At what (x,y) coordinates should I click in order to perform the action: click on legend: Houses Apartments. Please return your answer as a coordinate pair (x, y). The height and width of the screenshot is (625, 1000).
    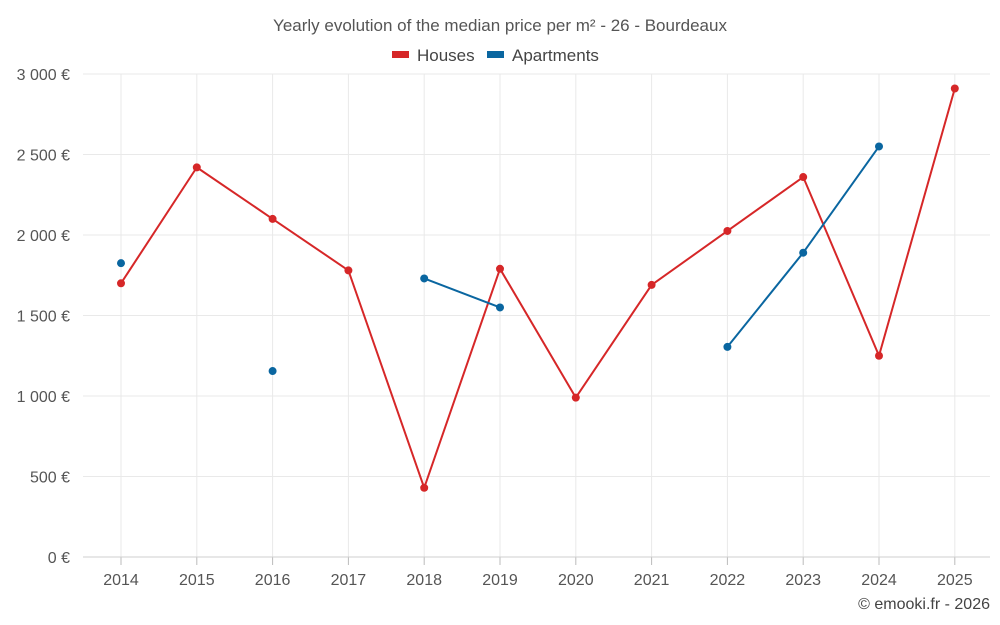
    Looking at the image, I should click on (495, 55).